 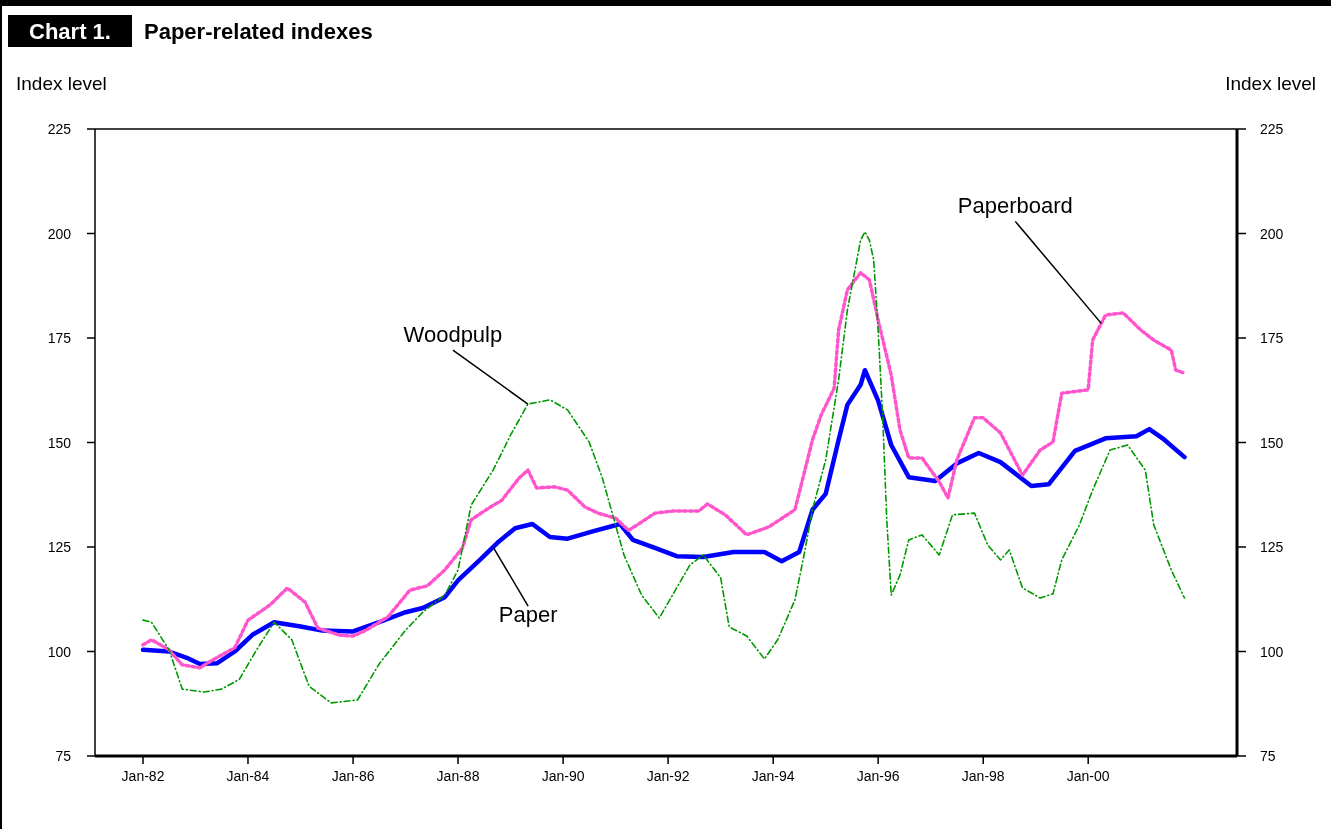 I want to click on x-tick-label: Jan-90, so click(x=563, y=776).